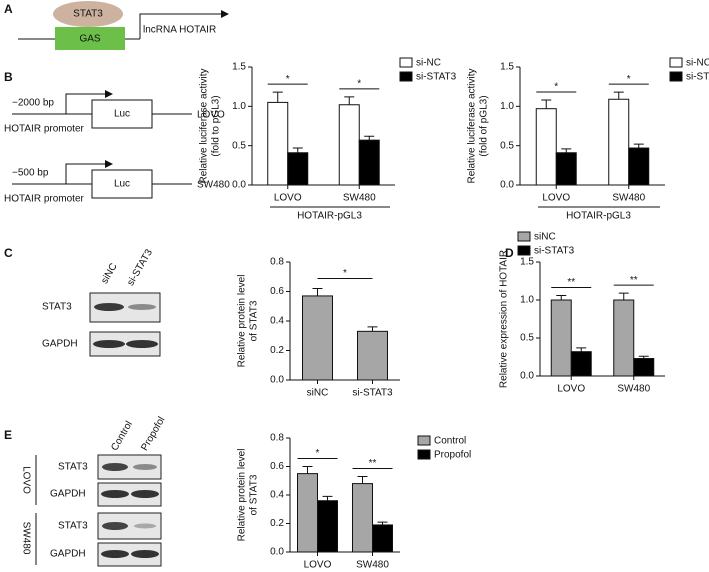 This screenshot has height=572, width=709. I want to click on lane-label: siNC, so click(109, 274).